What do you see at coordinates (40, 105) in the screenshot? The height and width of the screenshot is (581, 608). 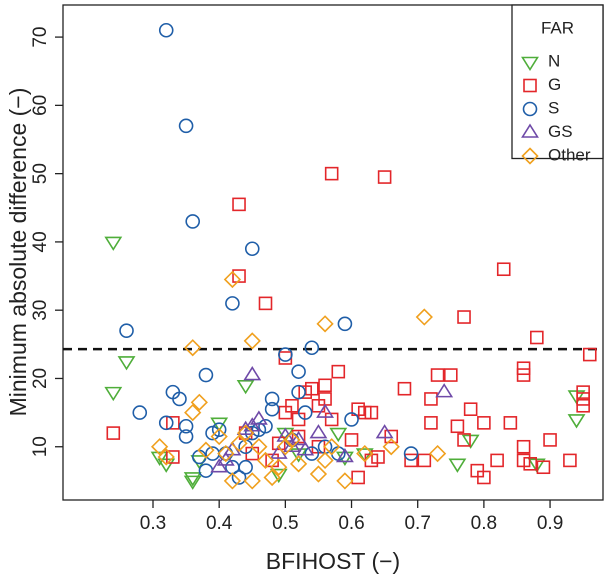 I see `y-tick-label: 60` at bounding box center [40, 105].